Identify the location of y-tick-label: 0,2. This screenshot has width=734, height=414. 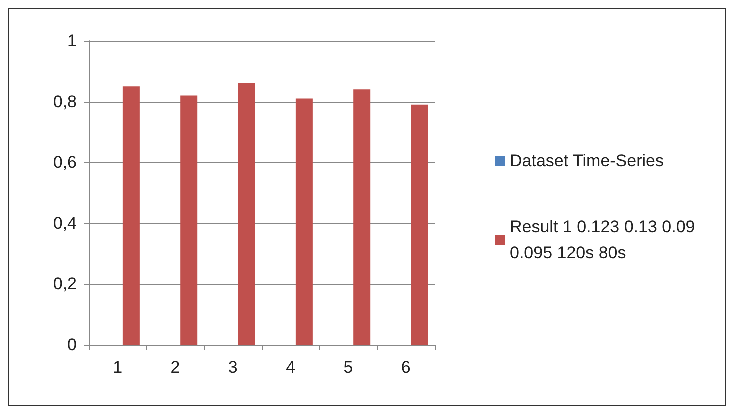
(65, 284).